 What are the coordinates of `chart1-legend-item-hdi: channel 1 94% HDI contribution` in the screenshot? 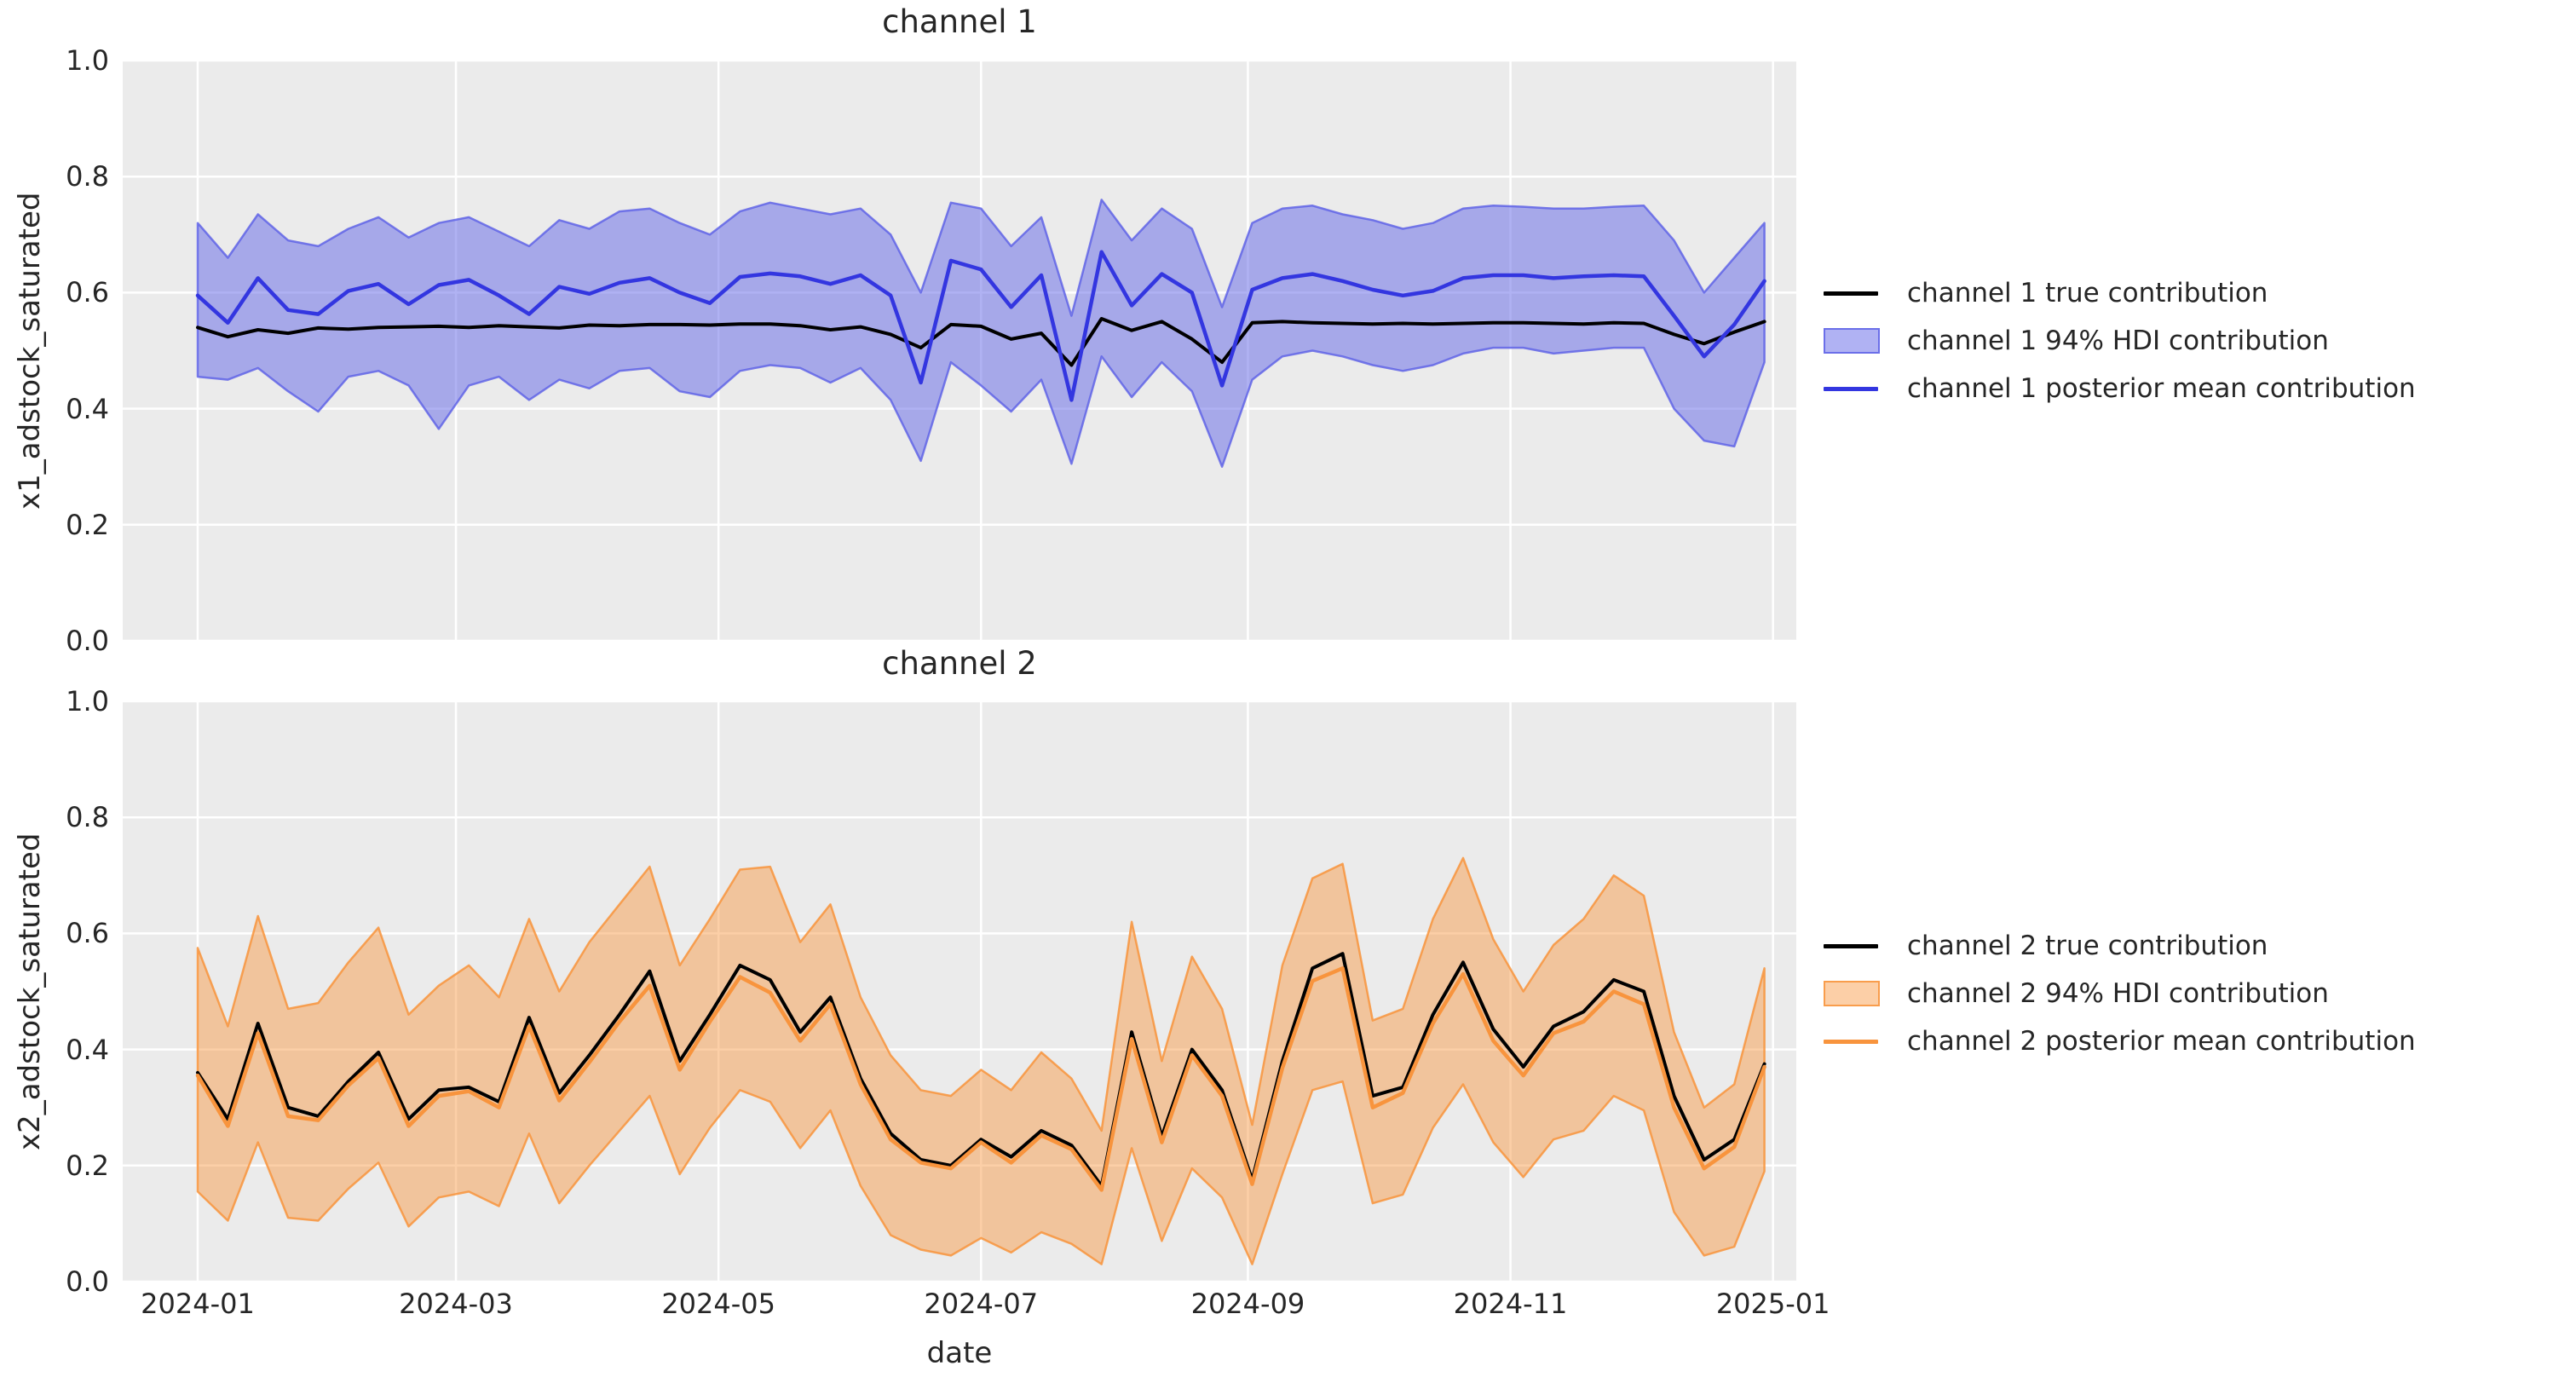 It's located at (2120, 341).